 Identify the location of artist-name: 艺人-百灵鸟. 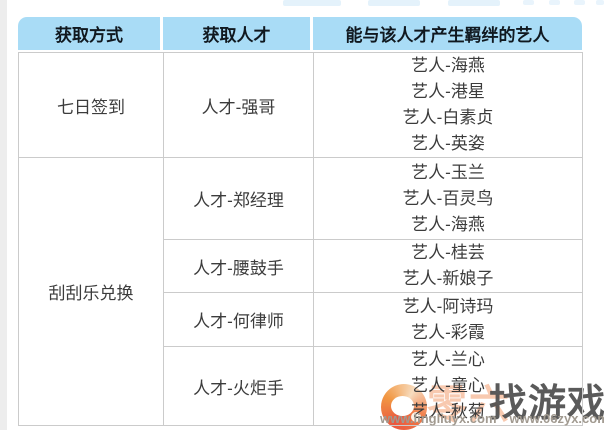
(448, 198).